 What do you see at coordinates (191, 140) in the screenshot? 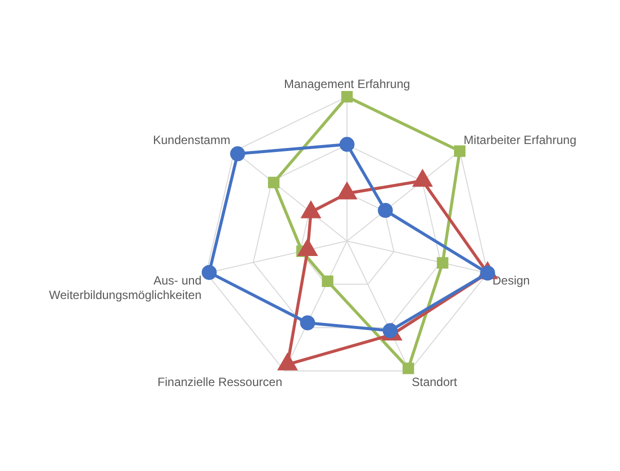
I see `spoke-label: Kundenstamm` at bounding box center [191, 140].